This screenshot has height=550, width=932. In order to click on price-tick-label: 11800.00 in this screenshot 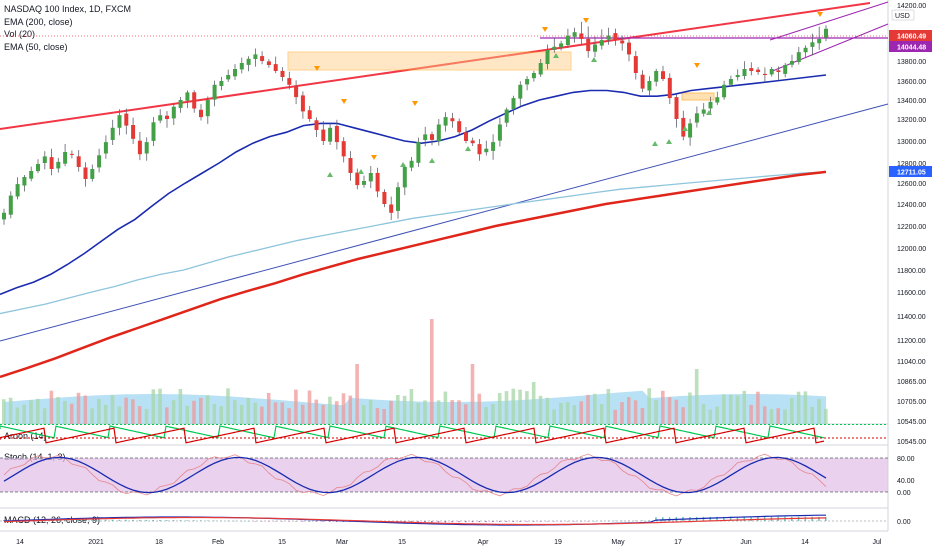, I will do `click(911, 271)`.